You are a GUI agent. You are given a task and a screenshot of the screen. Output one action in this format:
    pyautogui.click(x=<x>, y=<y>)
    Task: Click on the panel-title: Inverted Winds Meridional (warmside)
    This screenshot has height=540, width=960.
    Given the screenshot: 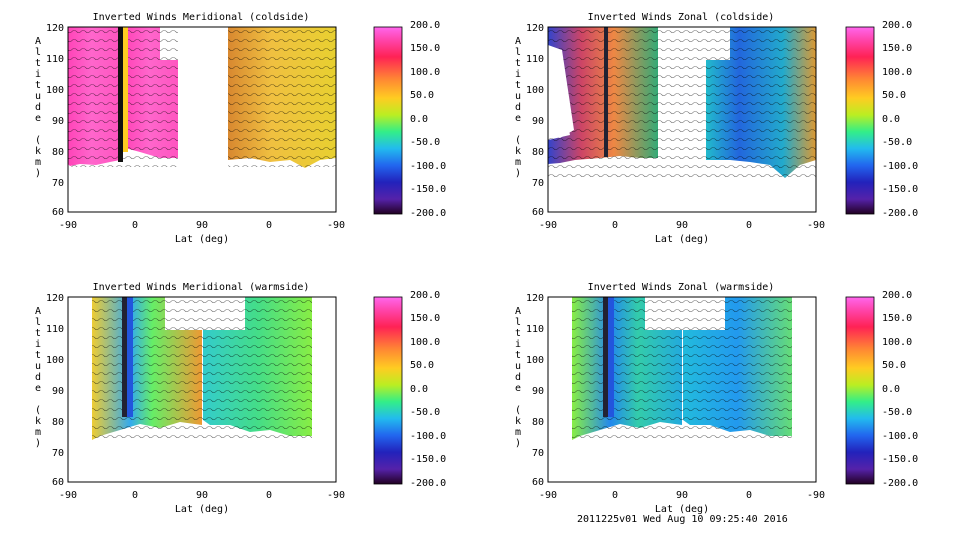 What is the action you would take?
    pyautogui.click(x=201, y=287)
    